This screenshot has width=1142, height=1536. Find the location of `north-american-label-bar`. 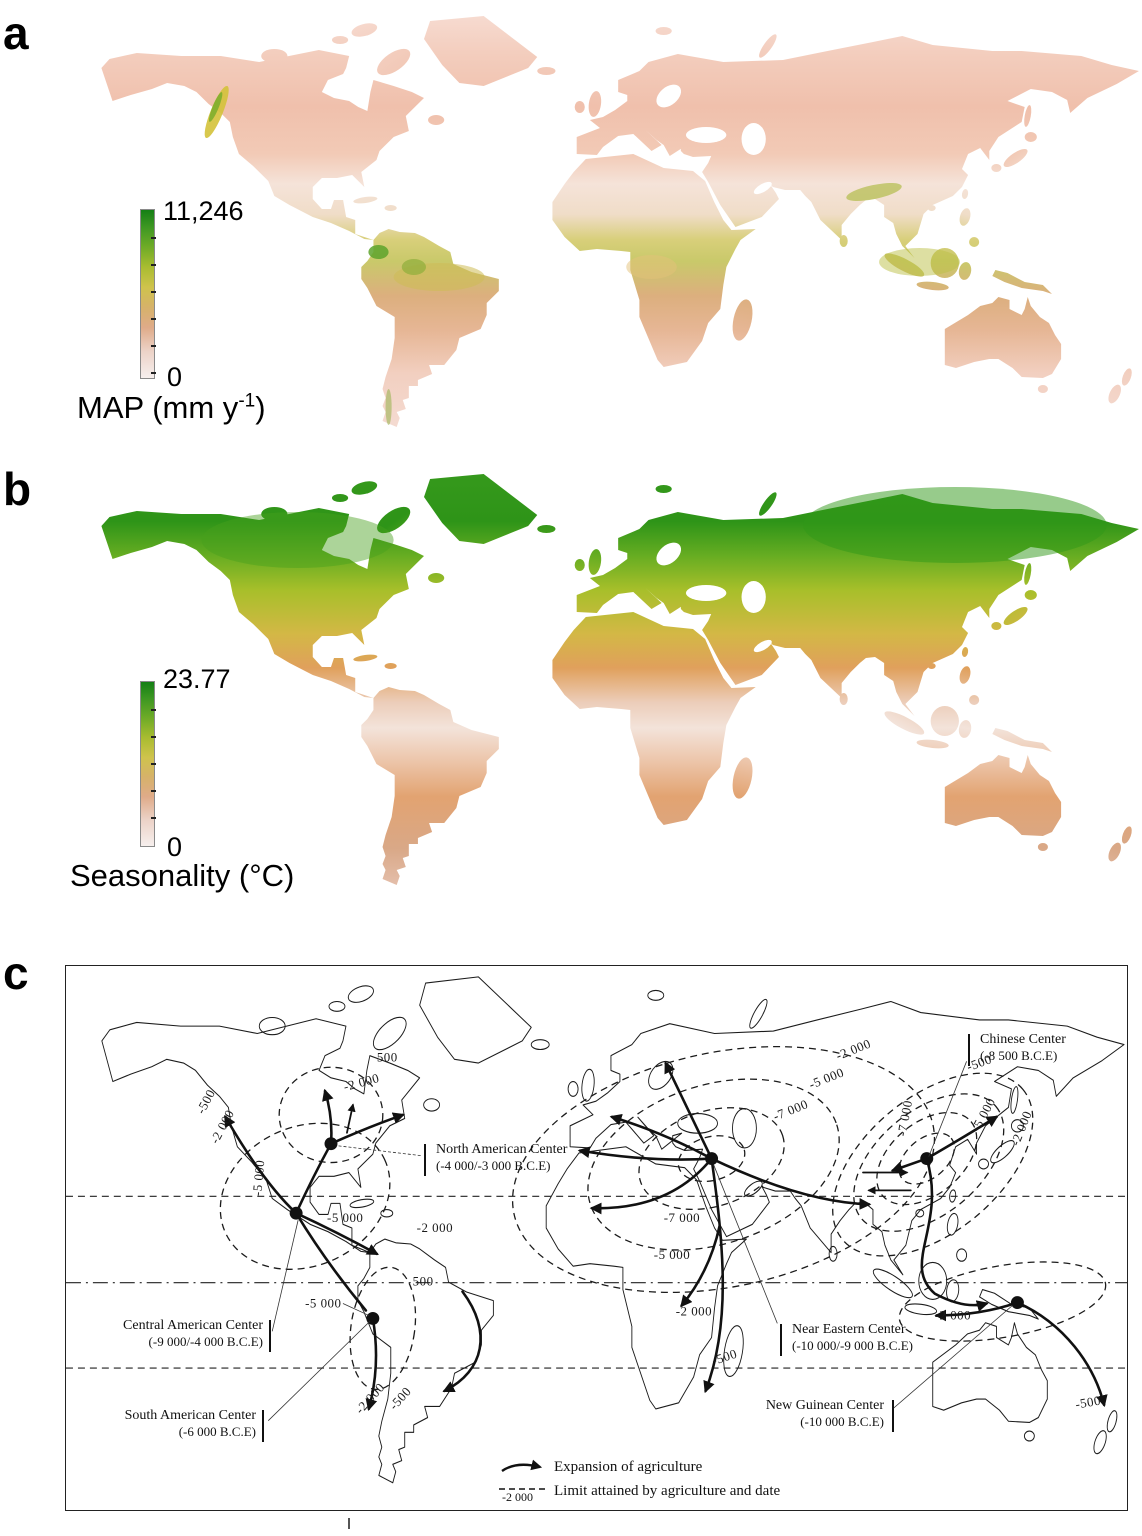

north-american-label-bar is located at coordinates (425, 1160).